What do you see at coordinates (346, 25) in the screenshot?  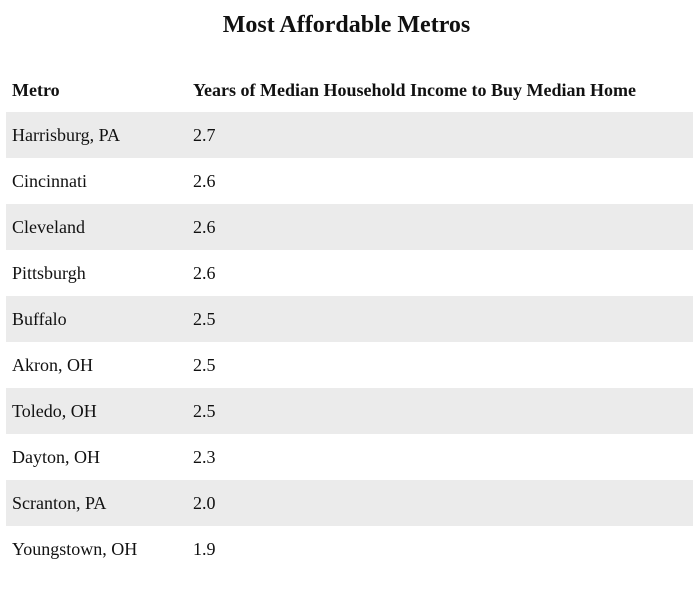 I see `chart-title: Most Affordable Metros` at bounding box center [346, 25].